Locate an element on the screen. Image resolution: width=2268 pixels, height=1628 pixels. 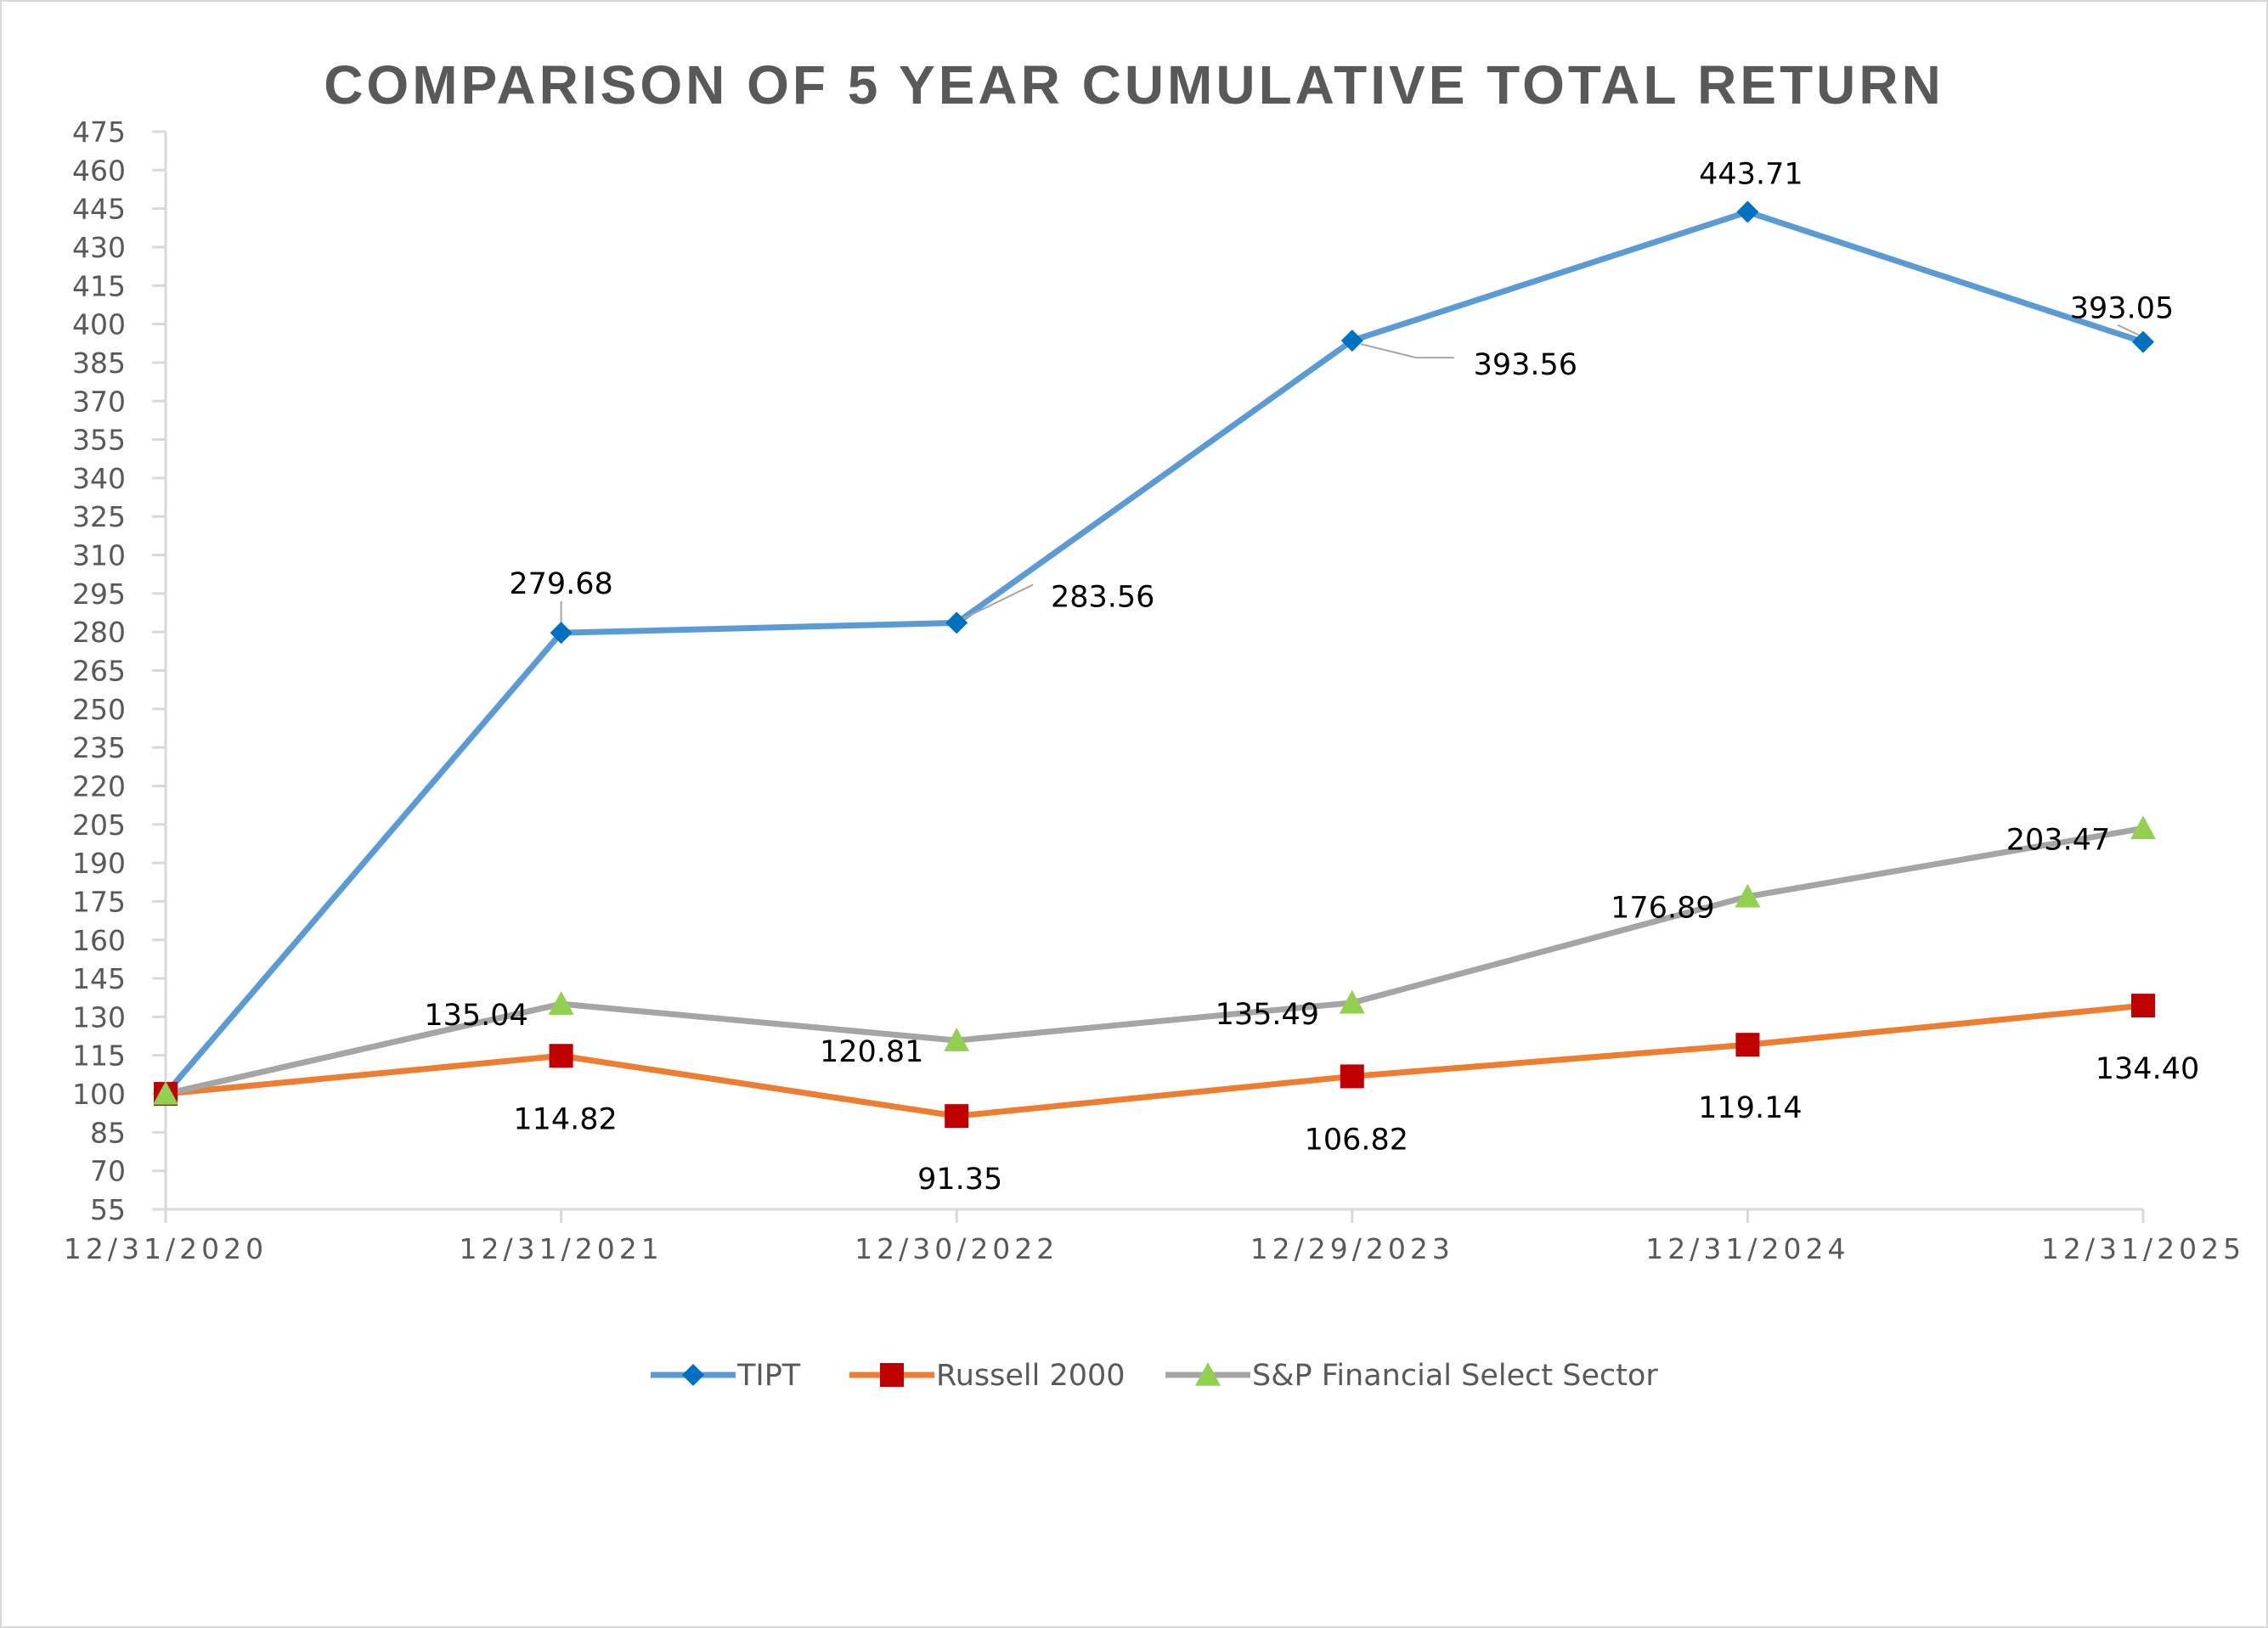
legend-item-russell-2000: Russell 2000 is located at coordinates (987, 1376).